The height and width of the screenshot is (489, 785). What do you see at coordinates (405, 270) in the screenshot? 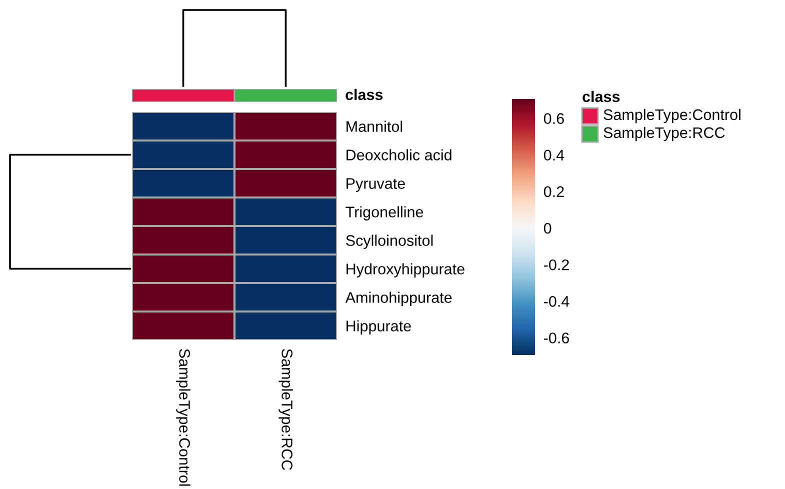
I see `y-tick-label: Hydroxyhippurate` at bounding box center [405, 270].